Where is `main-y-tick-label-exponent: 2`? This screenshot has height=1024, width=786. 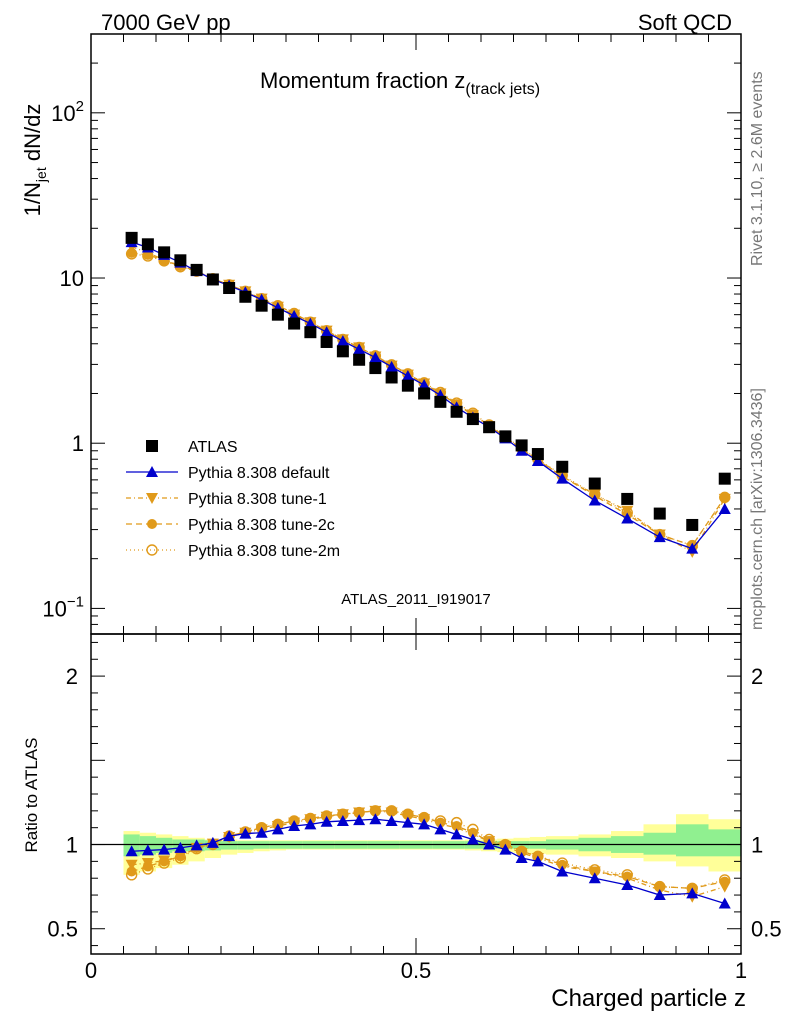 main-y-tick-label-exponent: 2 is located at coordinates (80, 106).